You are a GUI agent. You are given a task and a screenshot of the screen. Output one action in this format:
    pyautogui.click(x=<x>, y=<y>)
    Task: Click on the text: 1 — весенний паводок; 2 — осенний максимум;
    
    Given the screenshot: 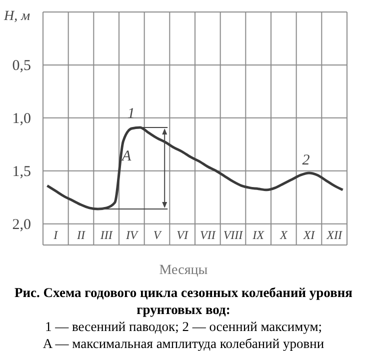 What is the action you would take?
    pyautogui.click(x=183, y=326)
    